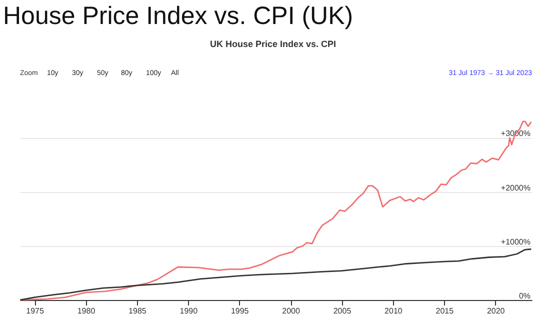 The image size is (547, 335). What do you see at coordinates (137, 311) in the screenshot?
I see `x-tick-label: 1985` at bounding box center [137, 311].